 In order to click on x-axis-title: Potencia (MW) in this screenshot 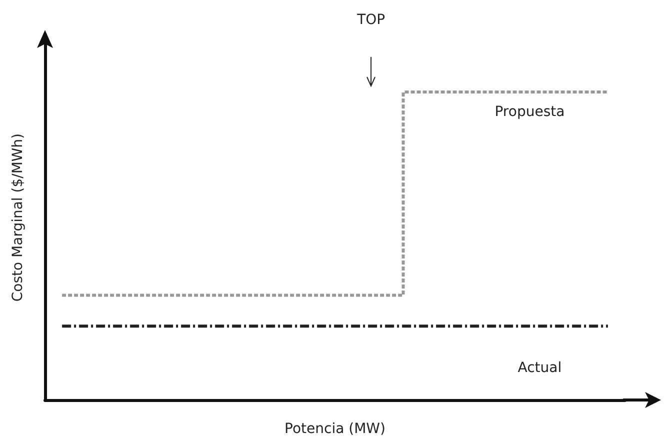, I will do `click(335, 429)`.